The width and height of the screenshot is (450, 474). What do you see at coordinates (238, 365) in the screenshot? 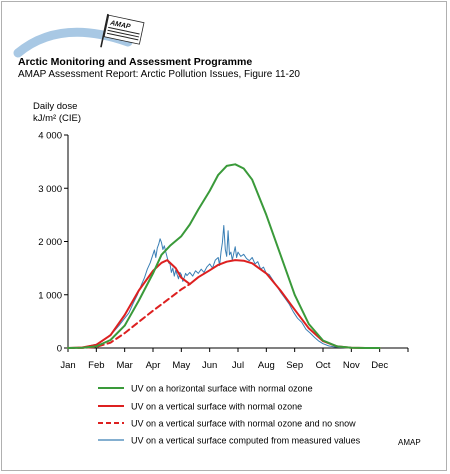
I see `x-tick-label: Jul` at bounding box center [238, 365].